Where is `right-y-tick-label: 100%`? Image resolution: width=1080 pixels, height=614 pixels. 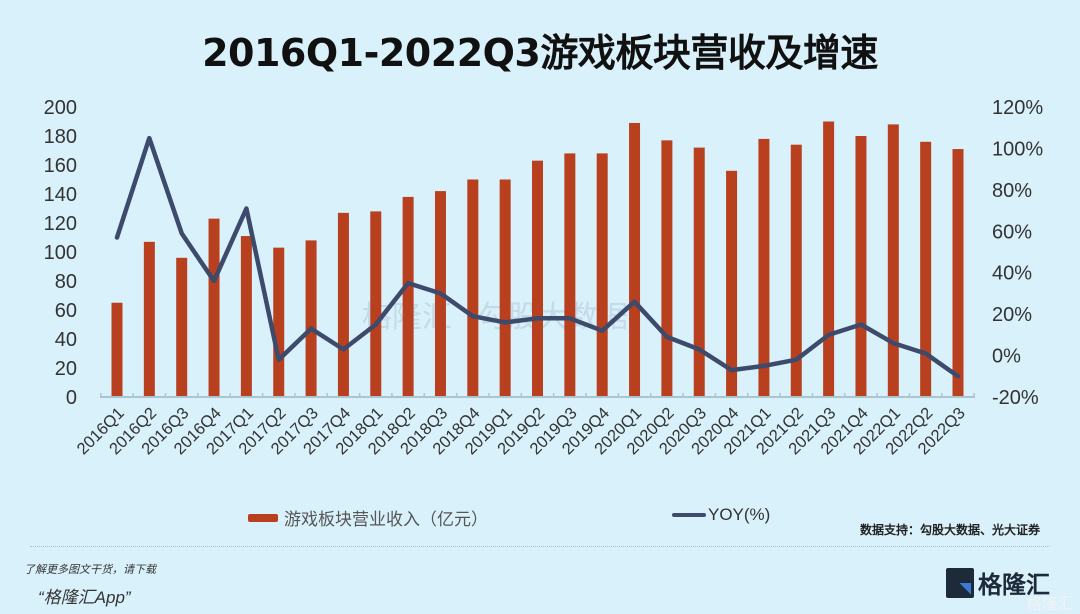 right-y-tick-label: 100% is located at coordinates (1017, 149).